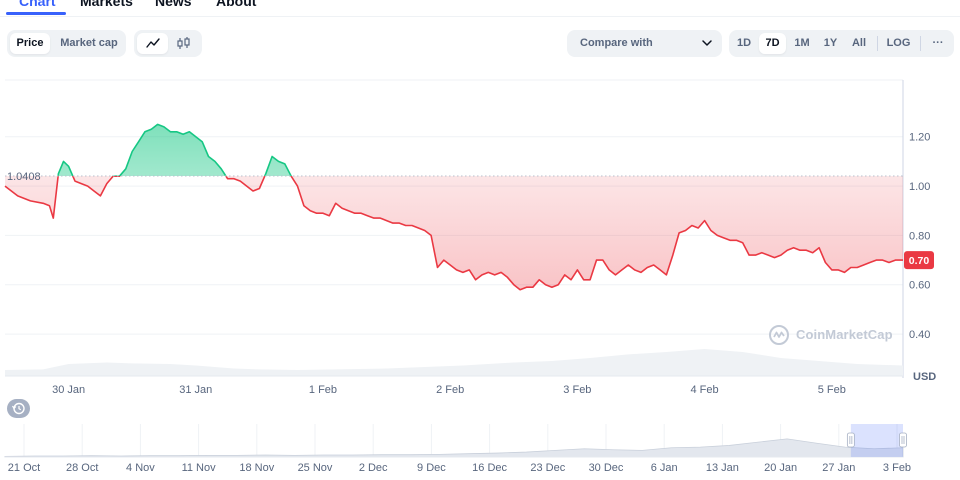 The height and width of the screenshot is (480, 960). Describe the element at coordinates (802, 43) in the screenshot. I see `range-1m-button: 1M` at that location.